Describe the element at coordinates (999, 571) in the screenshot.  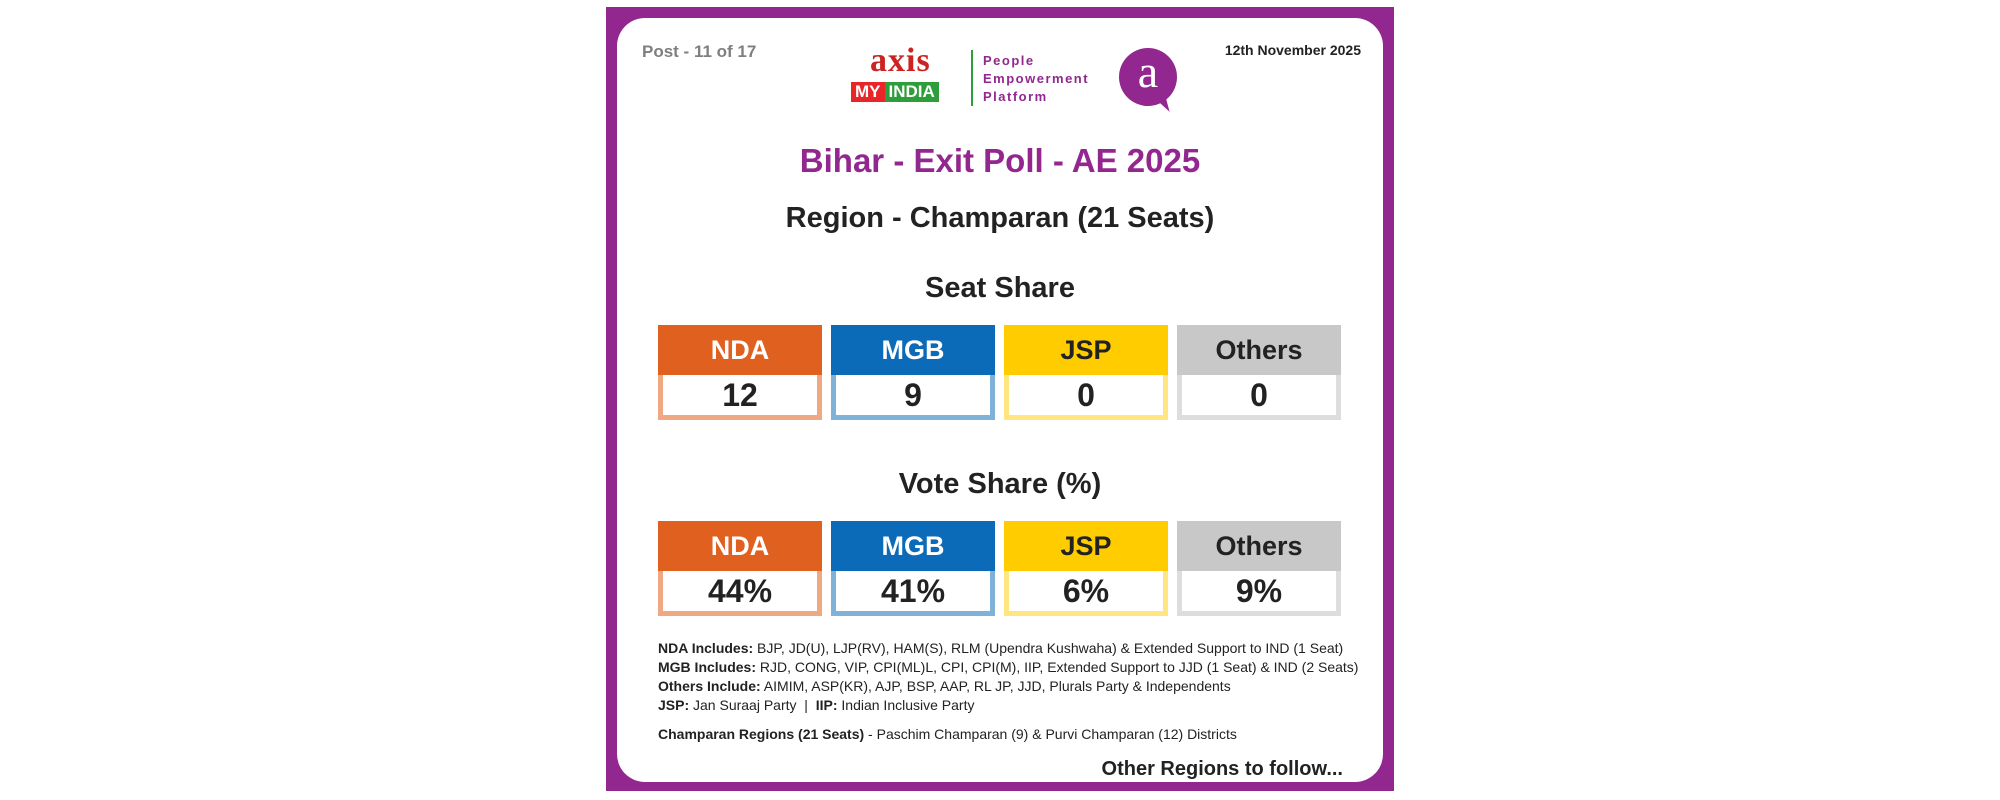
I see `vote-share-table: NDA 44% MGB 41% JSP 6% Others 9%` at that location.